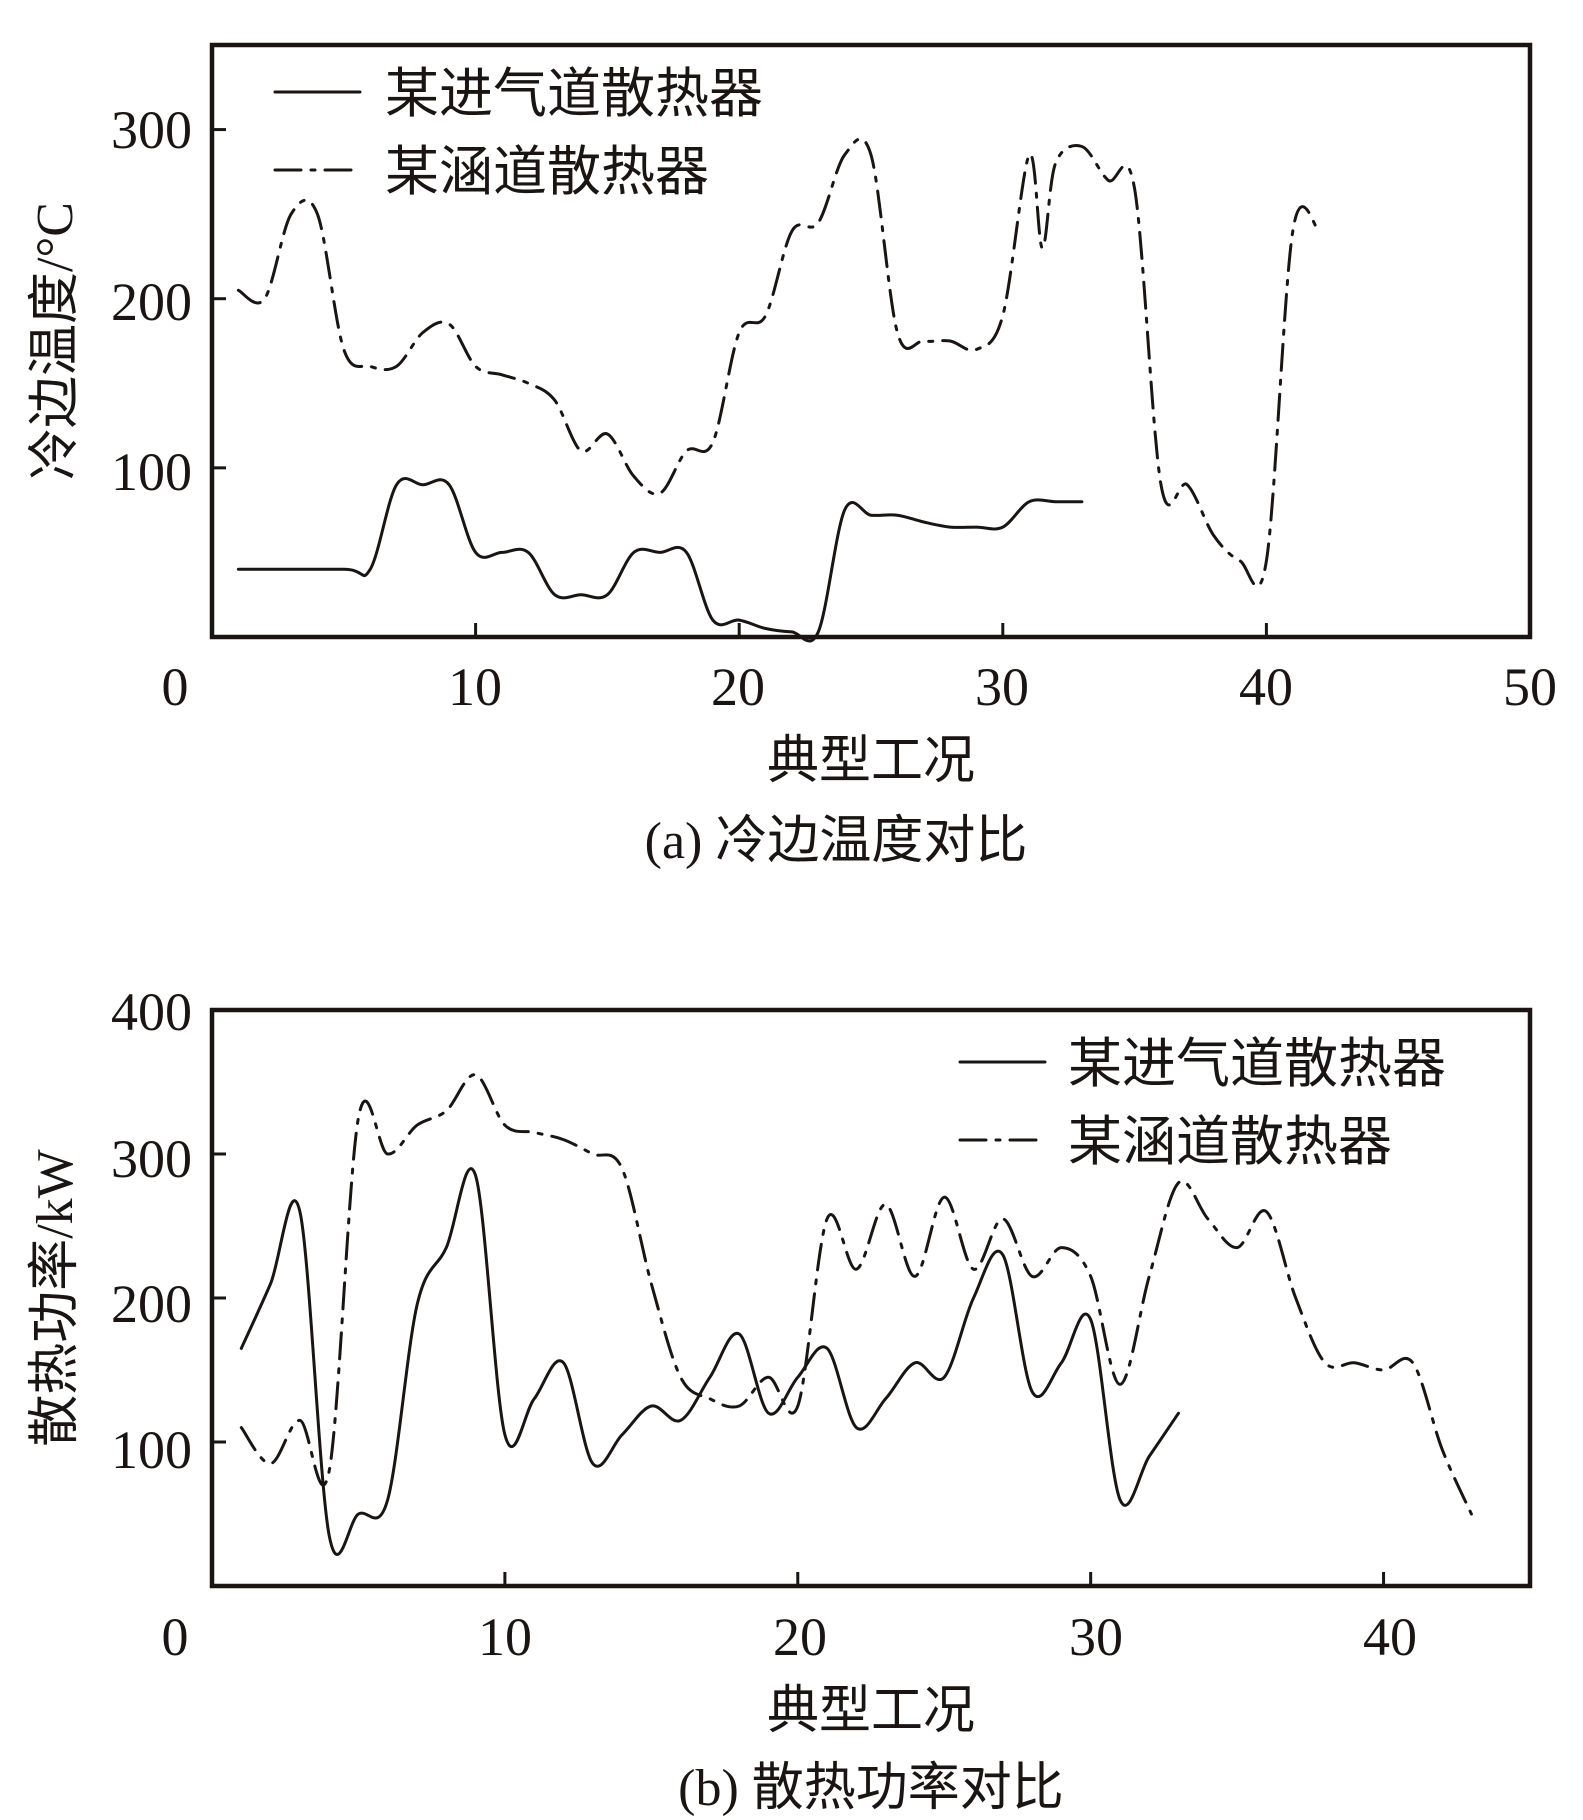 The image size is (1583, 1820). Describe the element at coordinates (574, 94) in the screenshot. I see `panel-a-legend-label: 某进气道散热器` at that location.